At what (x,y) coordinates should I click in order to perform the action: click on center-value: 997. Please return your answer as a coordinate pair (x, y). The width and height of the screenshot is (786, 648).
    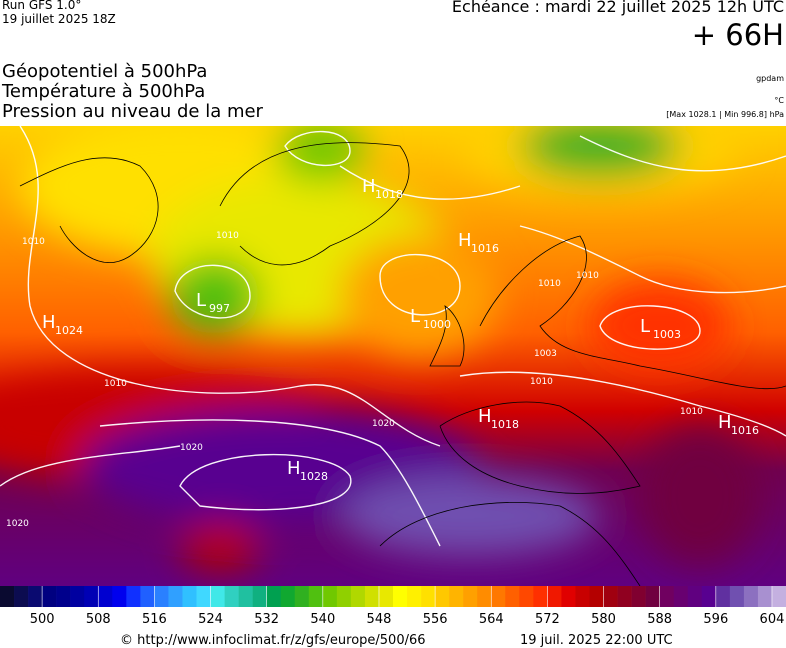
    Looking at the image, I should click on (219, 308).